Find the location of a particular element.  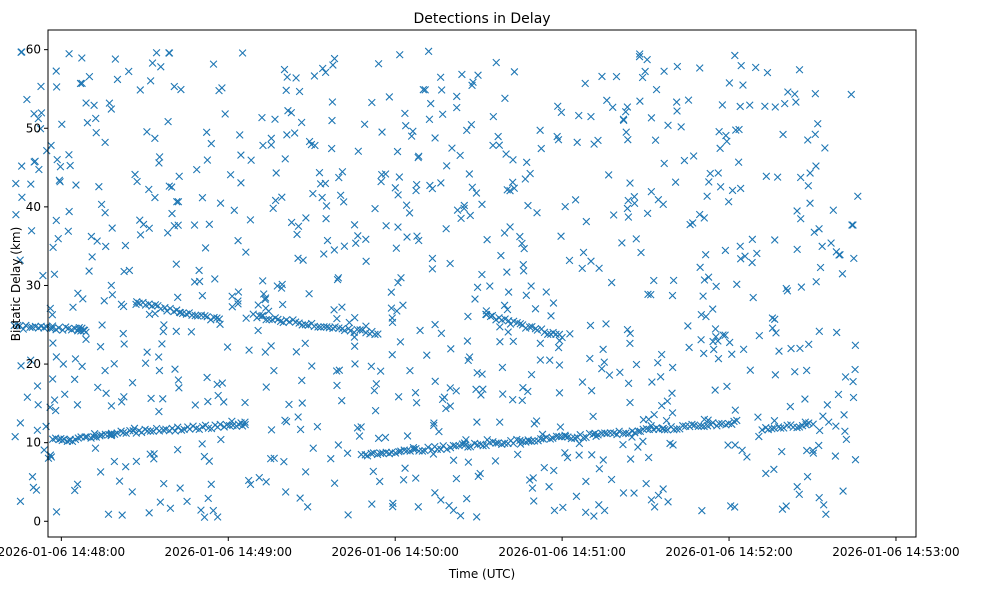

x-tick-label: 2026-01-06 14:52:00 is located at coordinates (728, 552).